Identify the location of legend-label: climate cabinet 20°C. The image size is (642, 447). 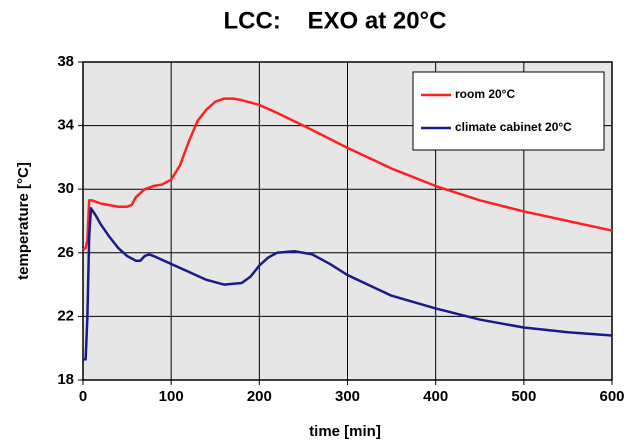
(513, 127).